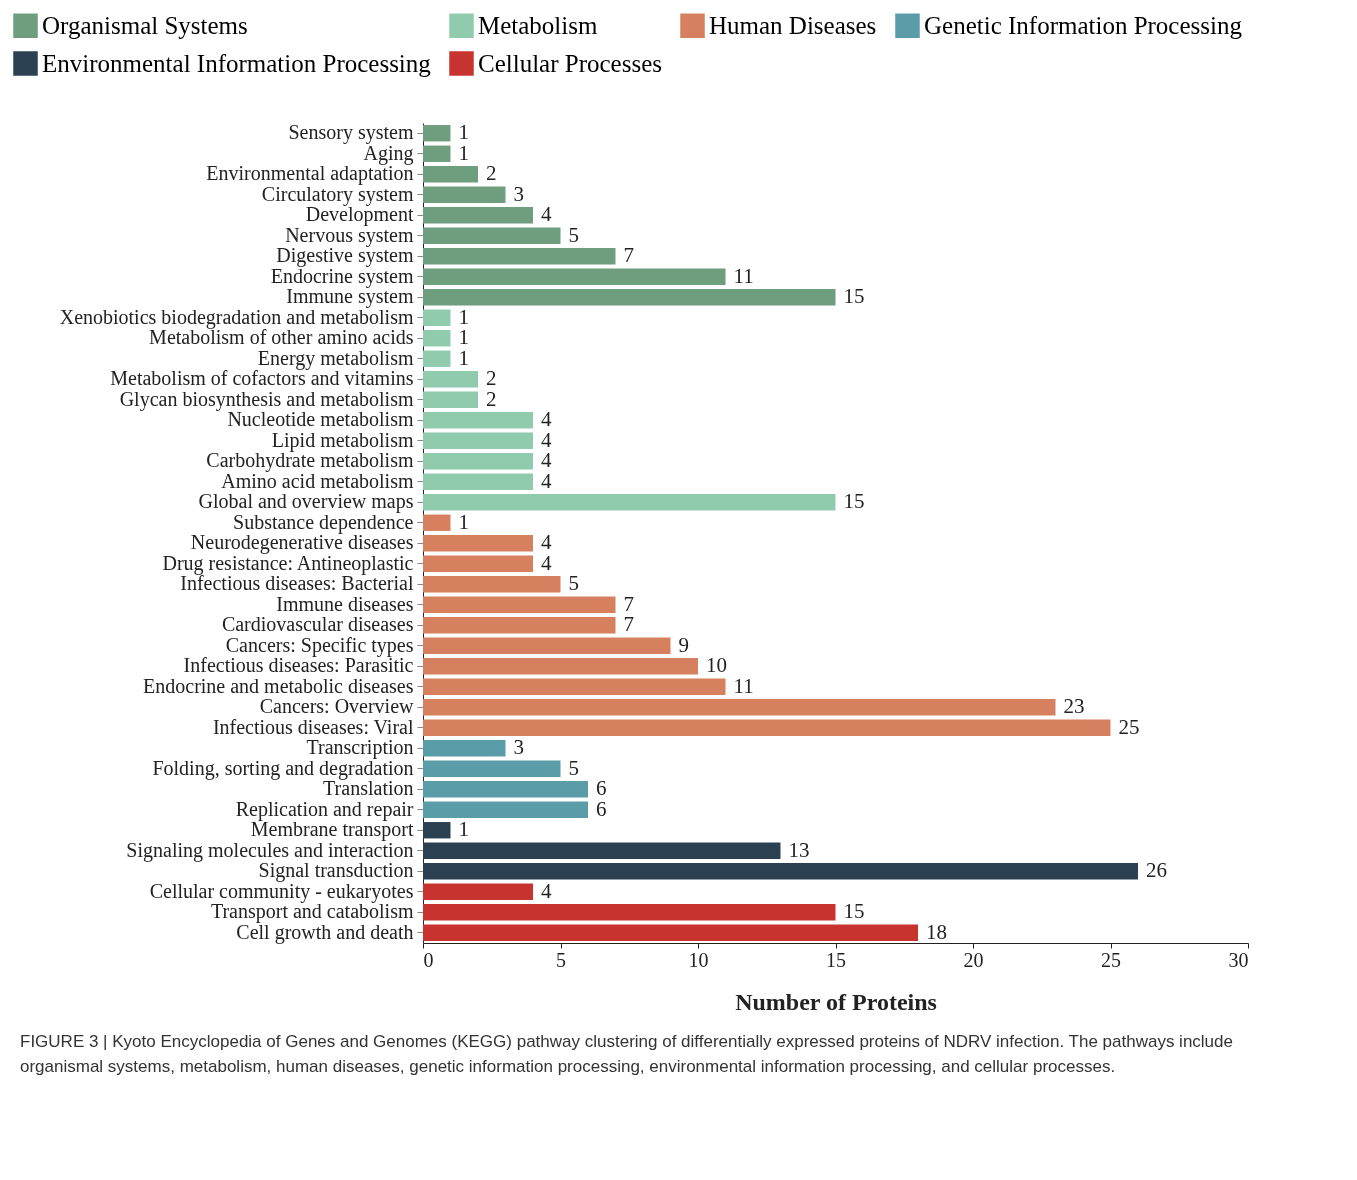 This screenshot has width=1357, height=1180. What do you see at coordinates (342, 440) in the screenshot?
I see `y-tick-label: Lipid metabolism` at bounding box center [342, 440].